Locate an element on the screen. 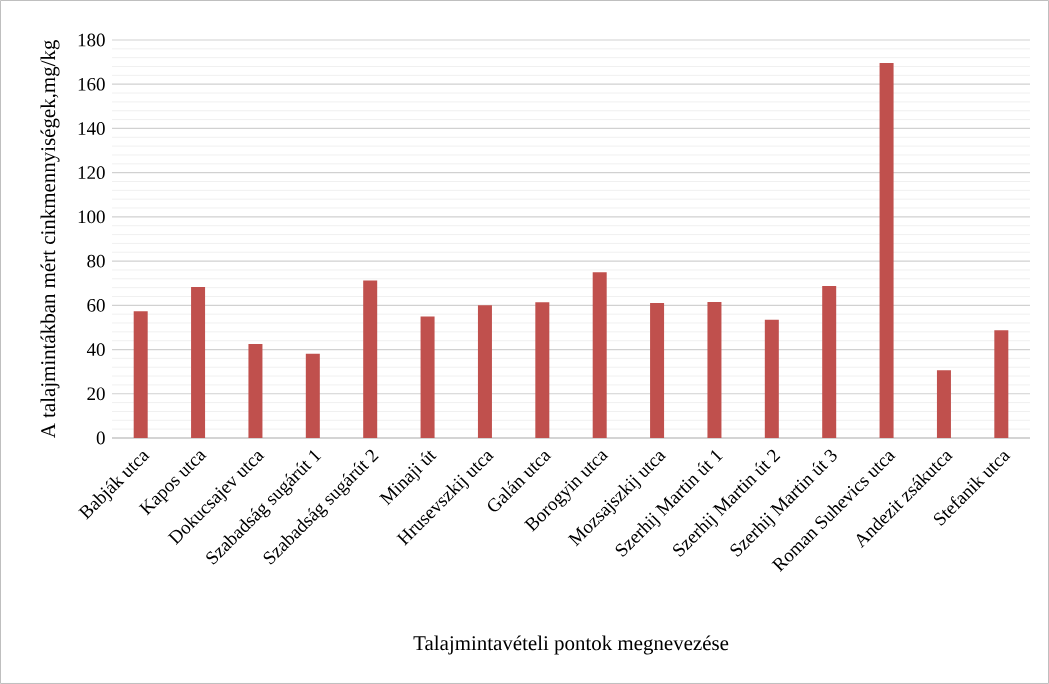 The width and height of the screenshot is (1049, 684). y-tick-label: 20 is located at coordinates (96, 394).